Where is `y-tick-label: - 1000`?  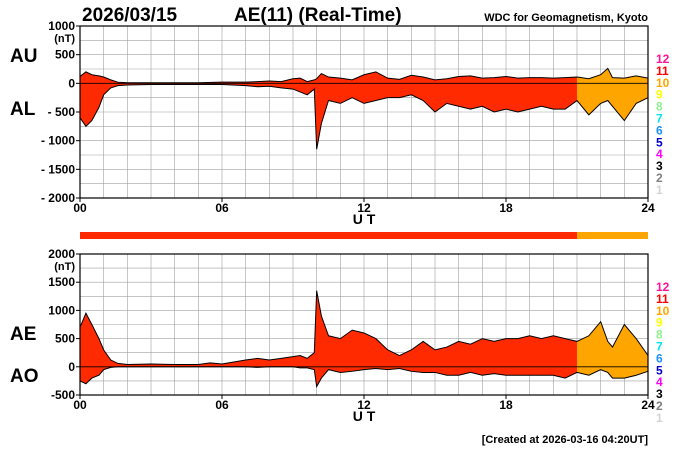 y-tick-label: - 1000 is located at coordinates (58, 141).